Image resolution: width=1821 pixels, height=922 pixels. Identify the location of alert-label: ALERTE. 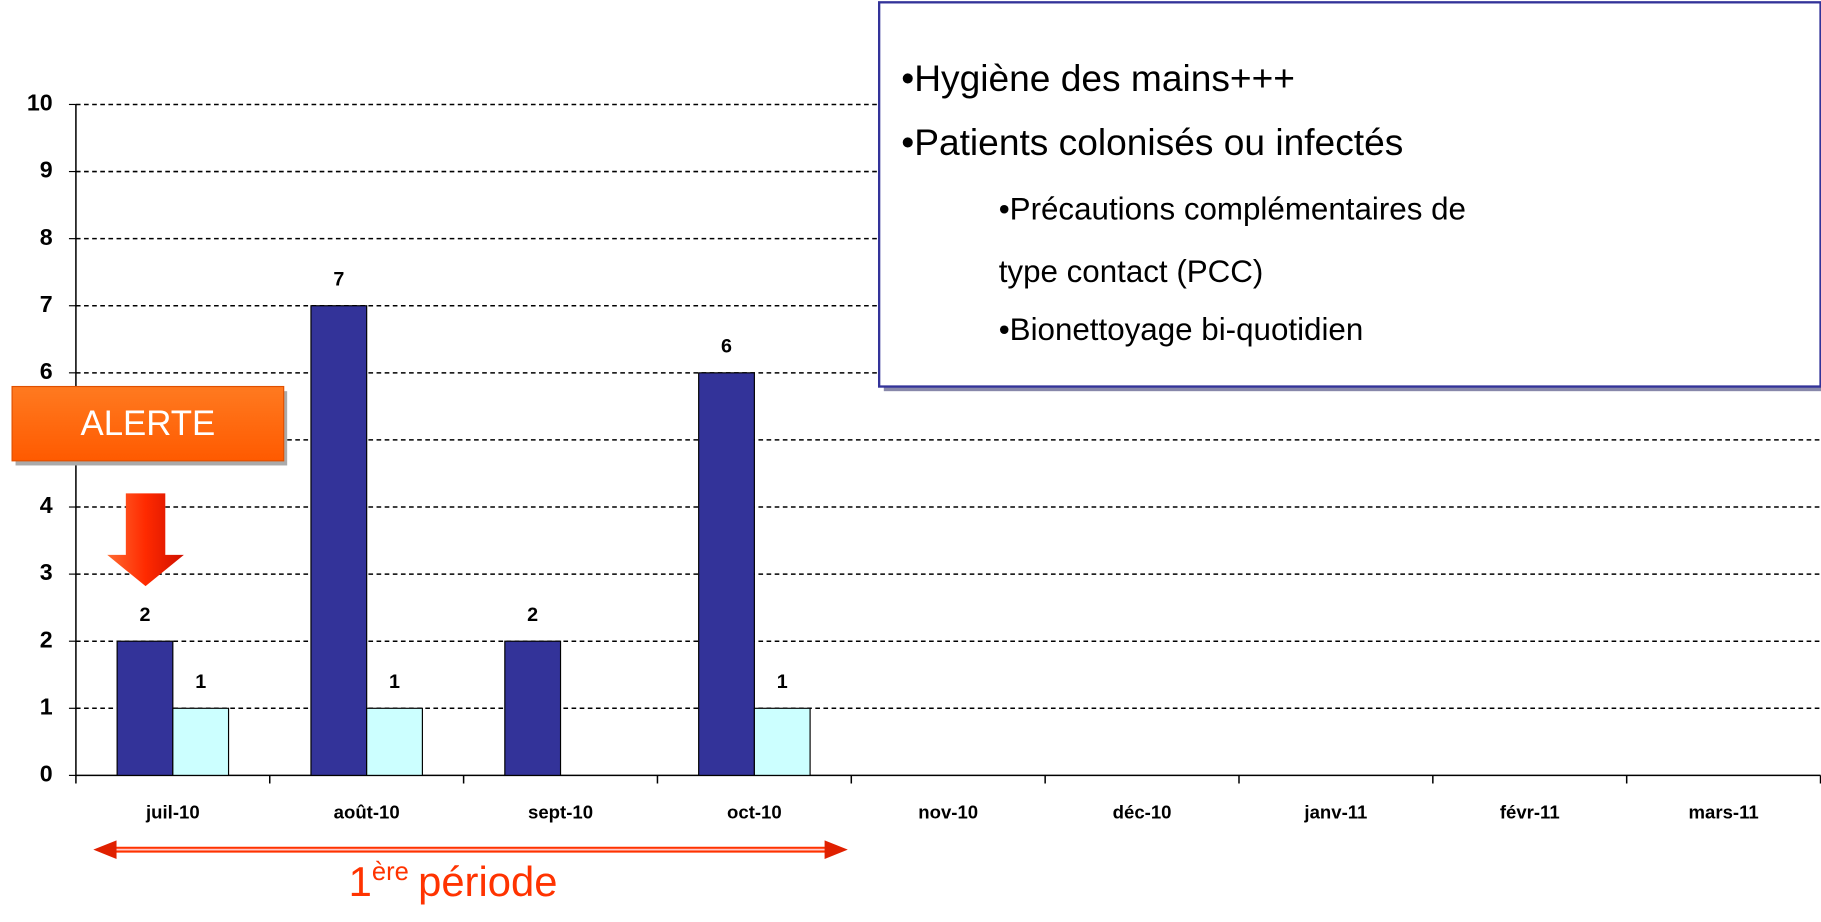
(147, 423).